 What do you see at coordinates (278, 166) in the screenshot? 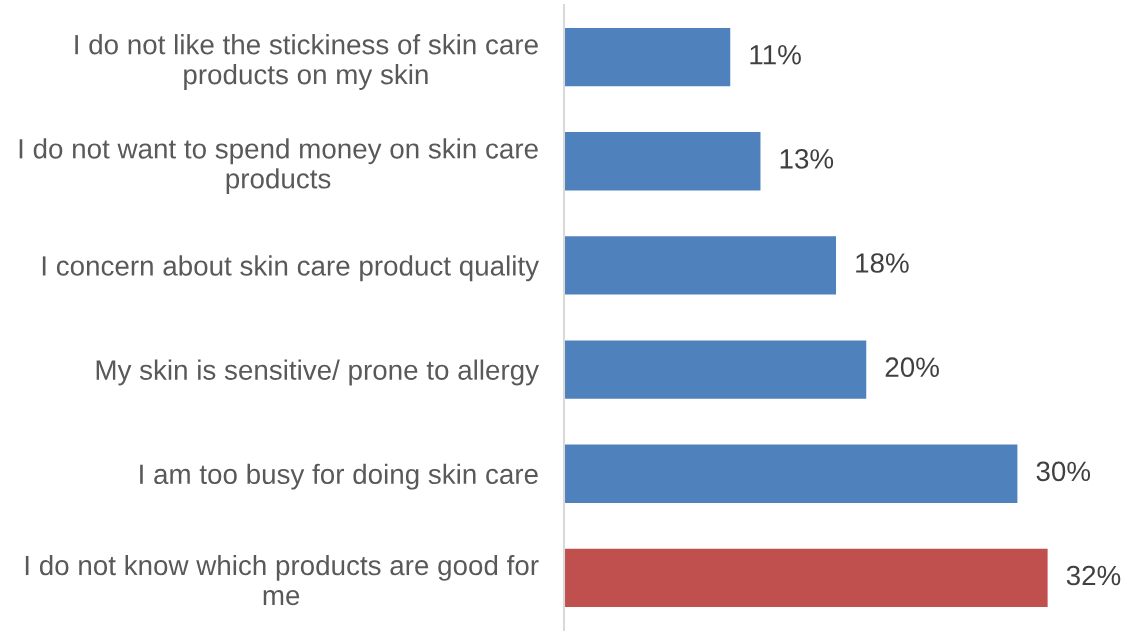
I see `y-tick-label: I do not want to spend money on skin care products` at bounding box center [278, 166].